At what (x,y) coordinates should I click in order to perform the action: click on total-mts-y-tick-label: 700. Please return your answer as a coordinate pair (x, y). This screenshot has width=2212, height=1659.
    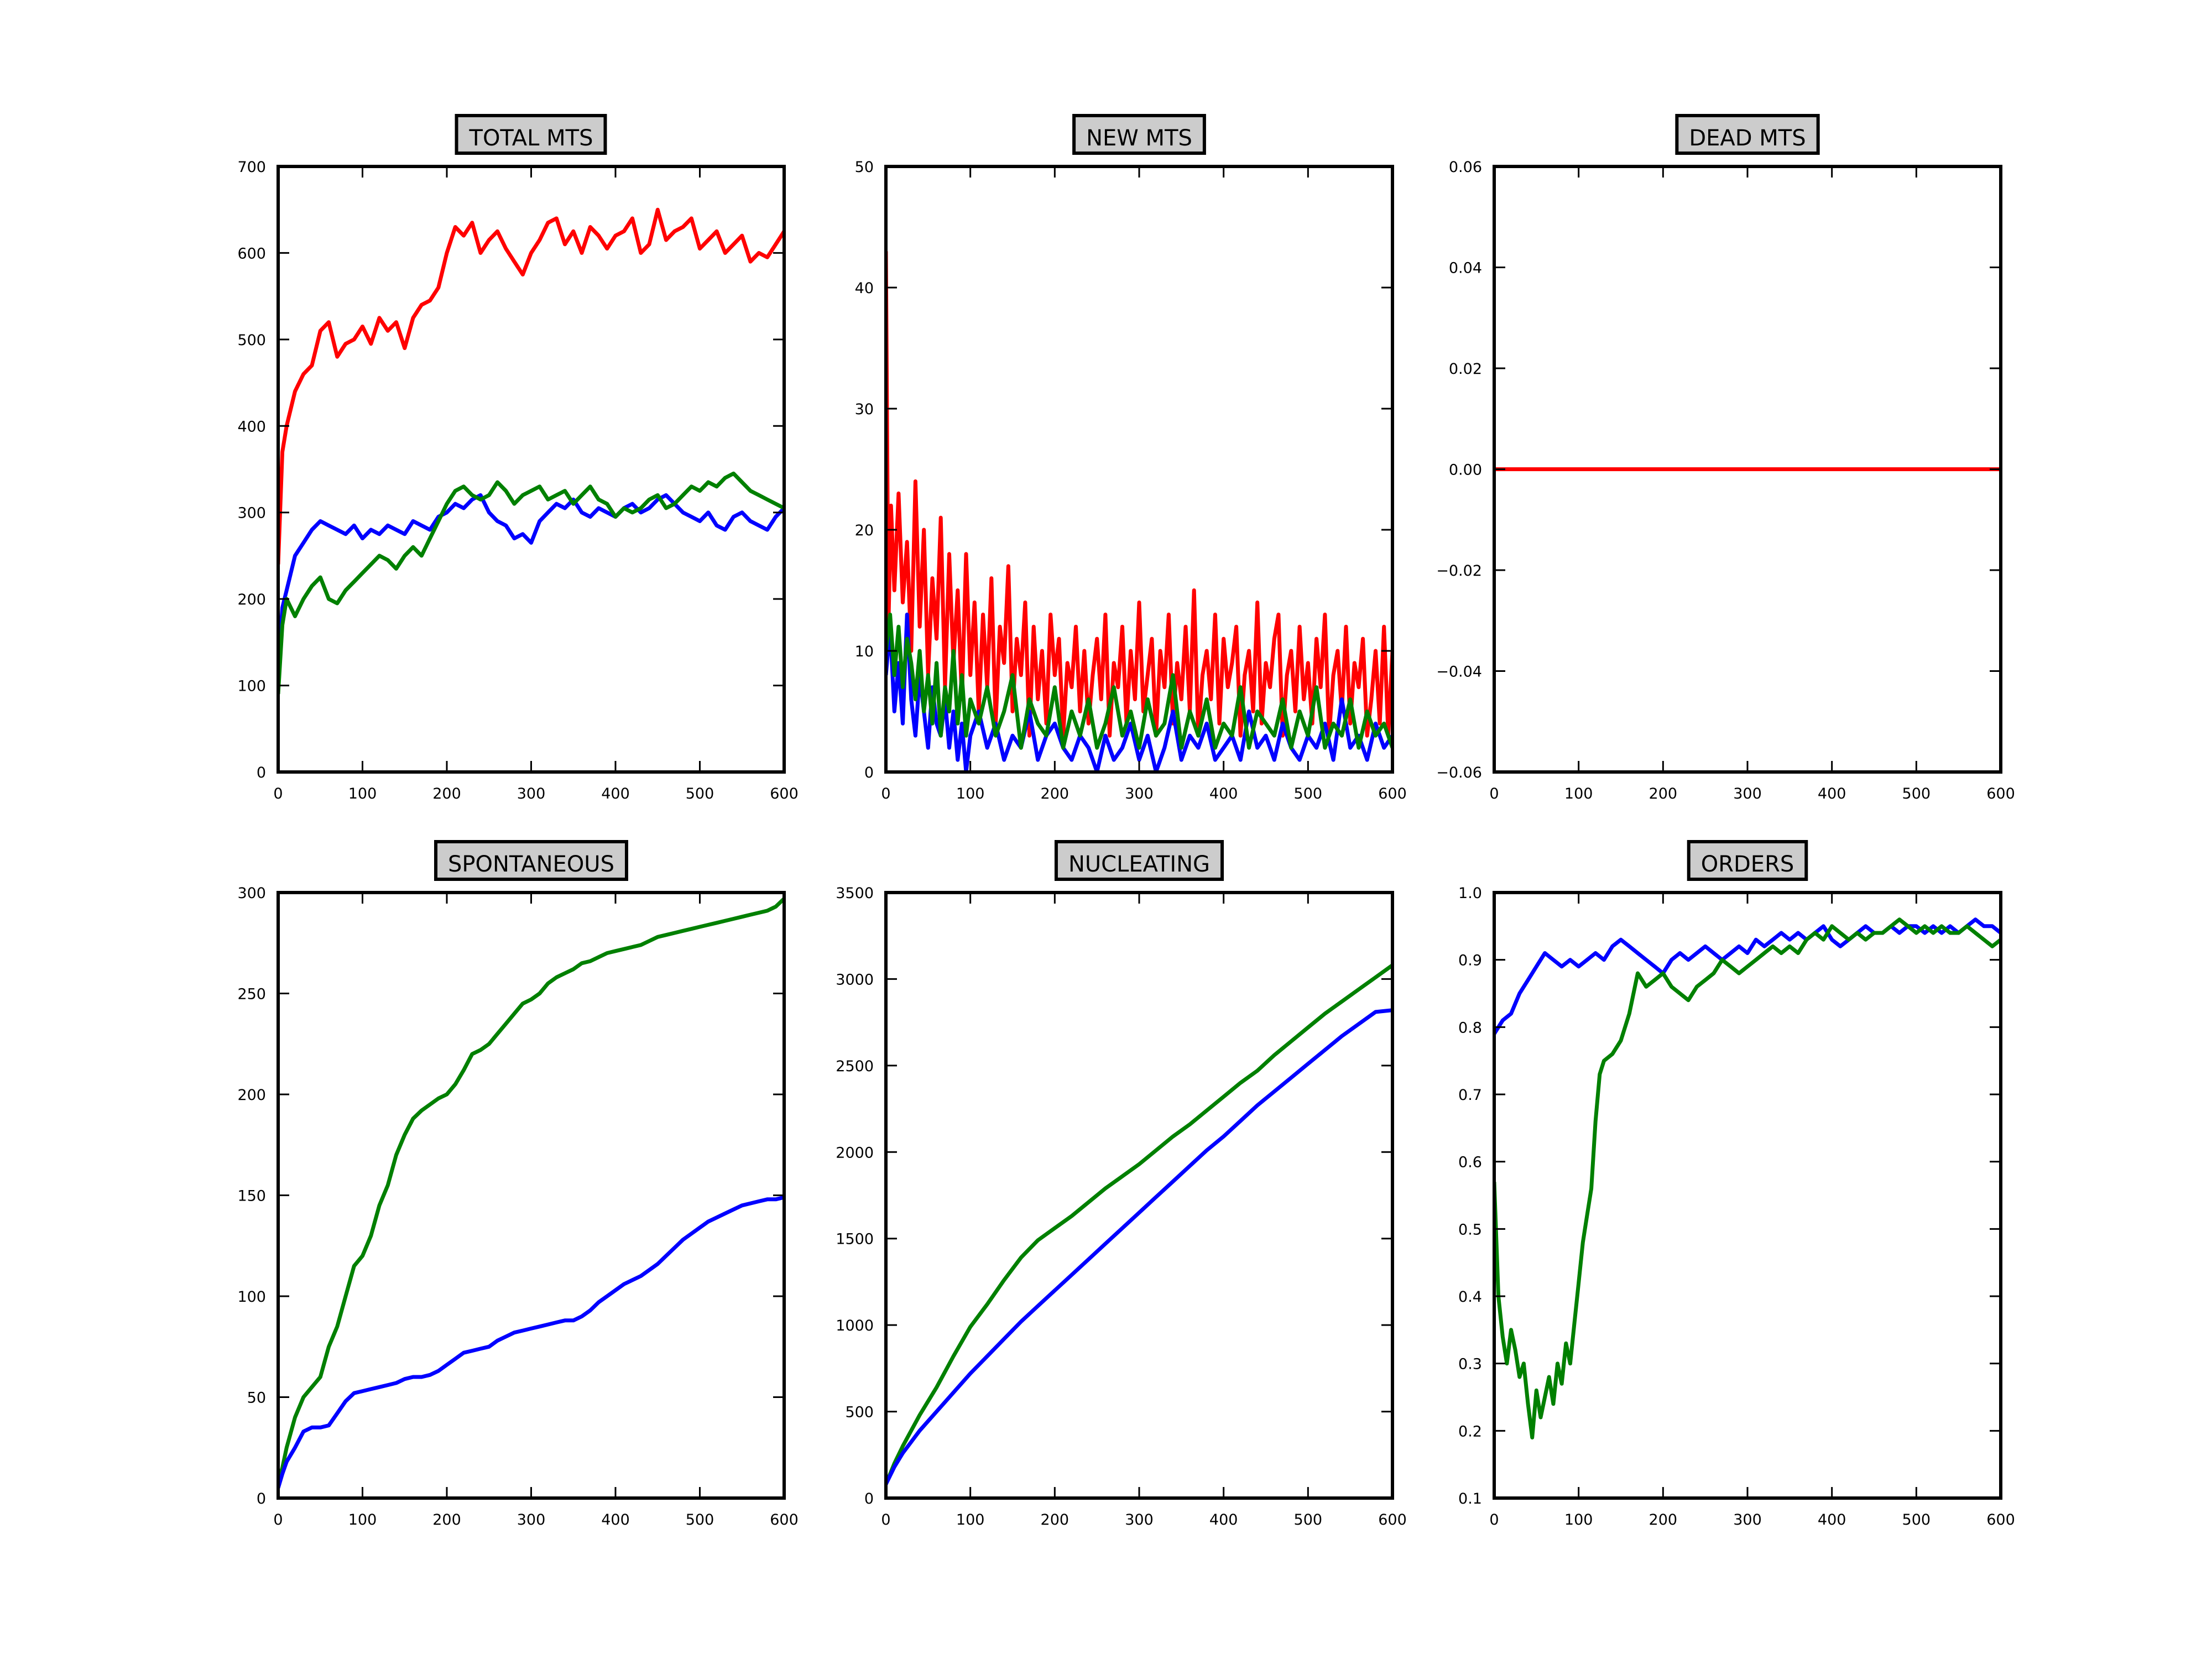
    Looking at the image, I should click on (252, 168).